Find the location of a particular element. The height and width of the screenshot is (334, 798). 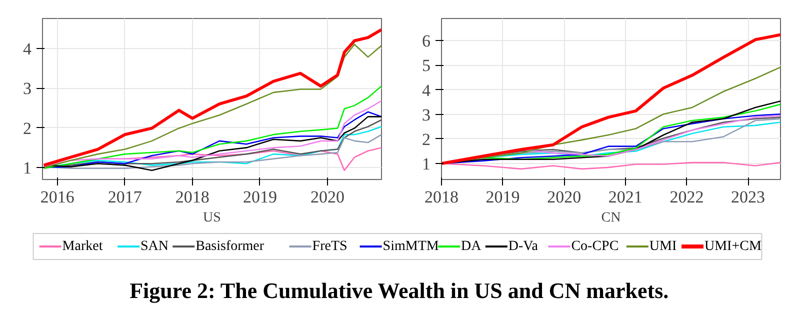

legend-label: UMI+CM is located at coordinates (733, 246).